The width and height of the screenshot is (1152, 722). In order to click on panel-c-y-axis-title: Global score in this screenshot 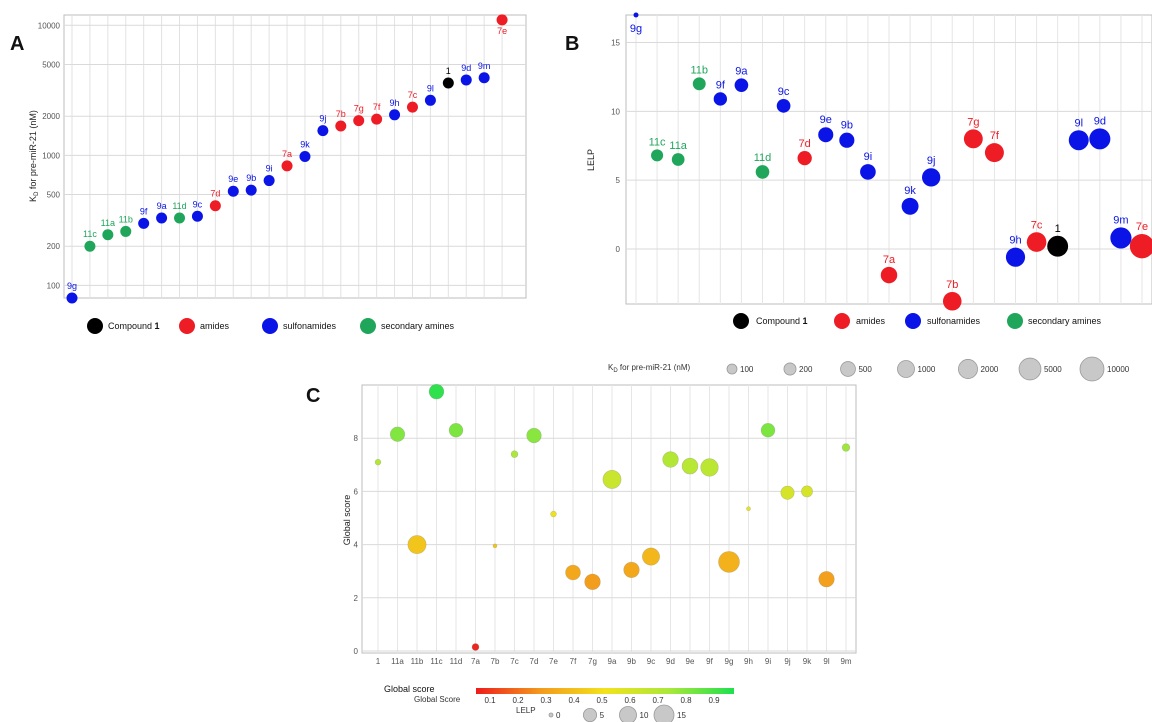, I will do `click(347, 520)`.